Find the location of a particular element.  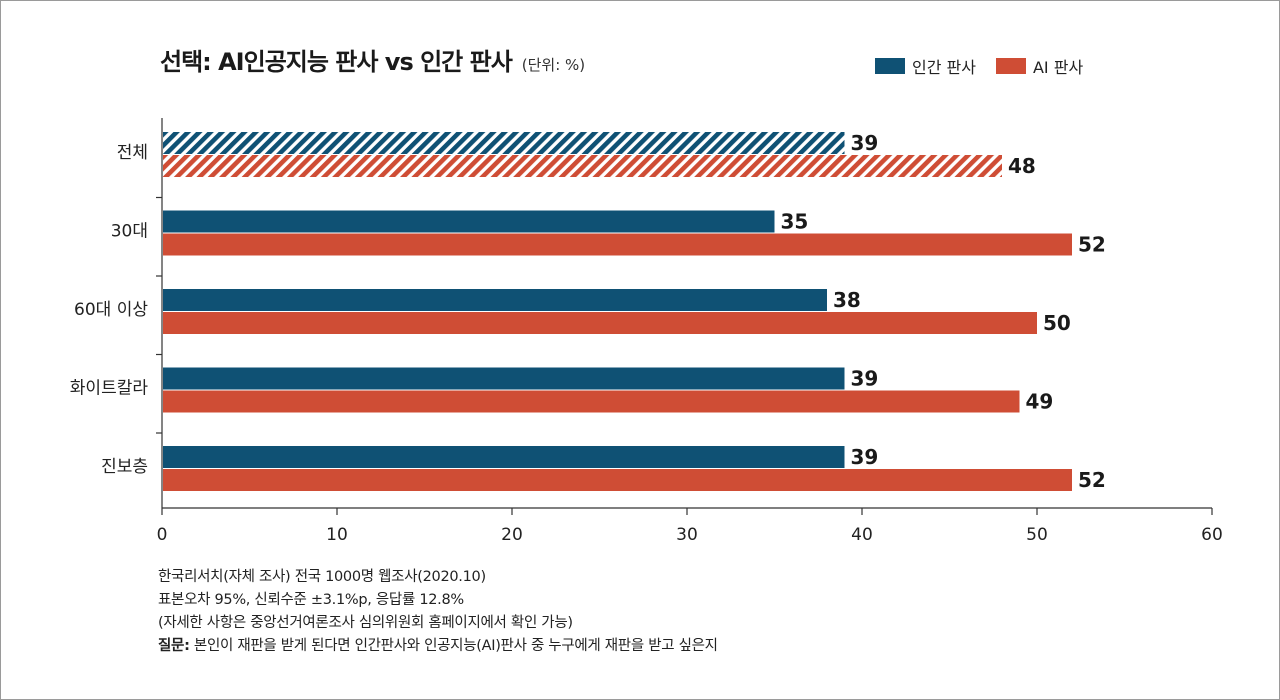

x-tick-label: 0 is located at coordinates (162, 535).